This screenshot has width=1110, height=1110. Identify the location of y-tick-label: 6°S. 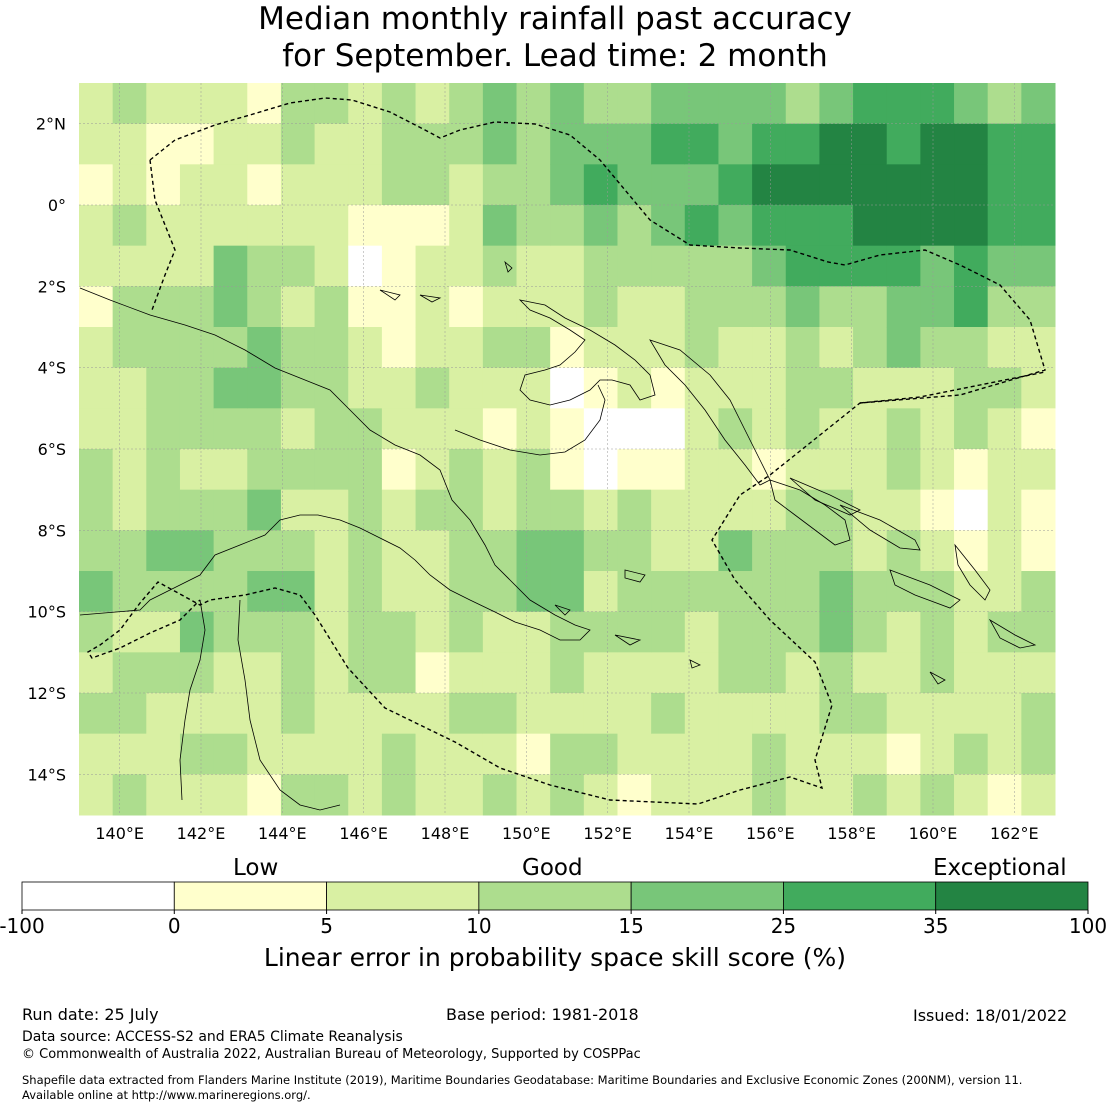
(52, 449).